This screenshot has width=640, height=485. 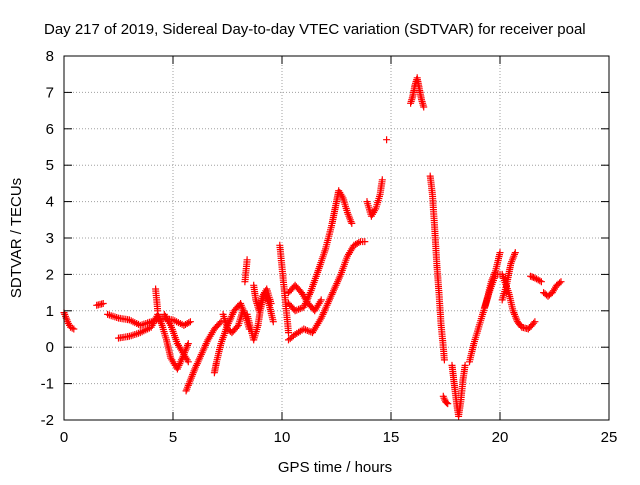 I want to click on y-tick-label: 1, so click(x=50, y=311).